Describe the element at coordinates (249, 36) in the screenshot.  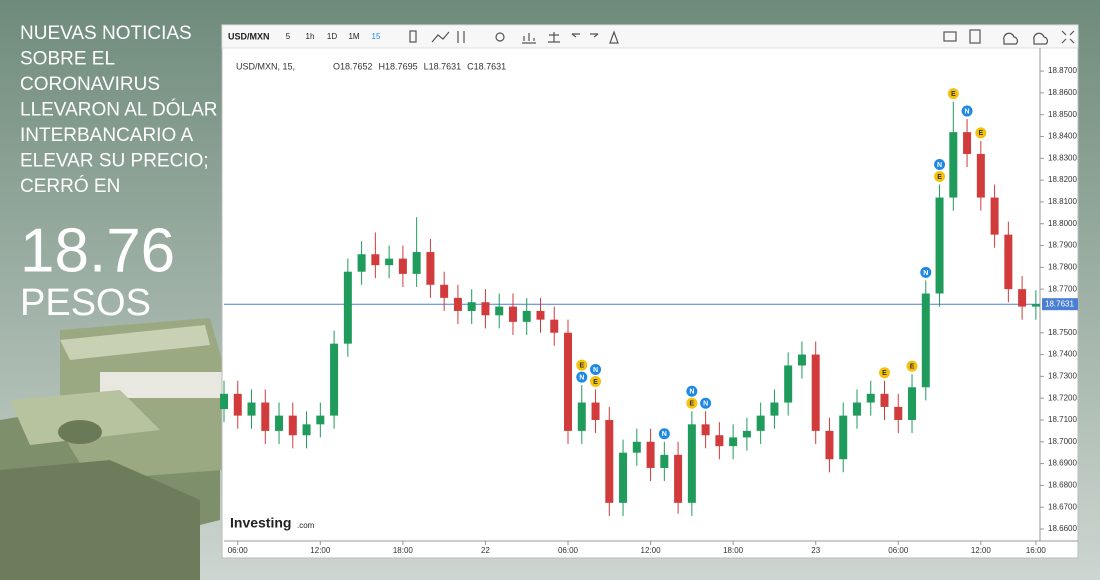
I see `toolbar-symbol: USD/MXN` at that location.